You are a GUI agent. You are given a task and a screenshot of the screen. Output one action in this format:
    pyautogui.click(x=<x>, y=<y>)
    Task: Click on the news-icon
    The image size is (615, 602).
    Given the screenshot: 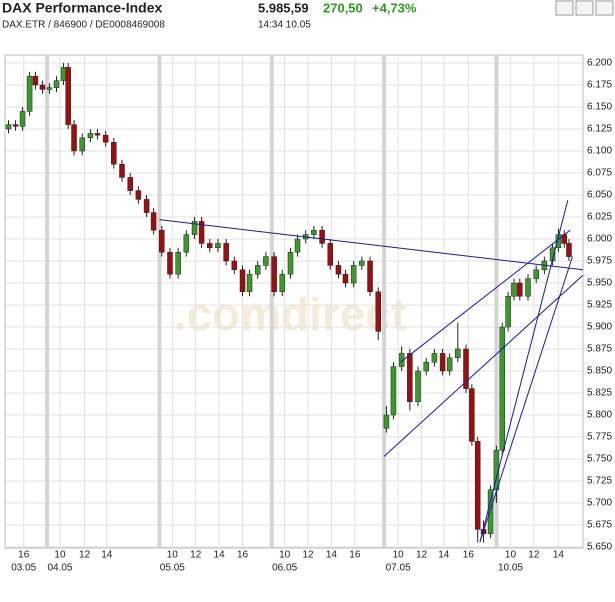 What is the action you would take?
    pyautogui.click(x=584, y=8)
    